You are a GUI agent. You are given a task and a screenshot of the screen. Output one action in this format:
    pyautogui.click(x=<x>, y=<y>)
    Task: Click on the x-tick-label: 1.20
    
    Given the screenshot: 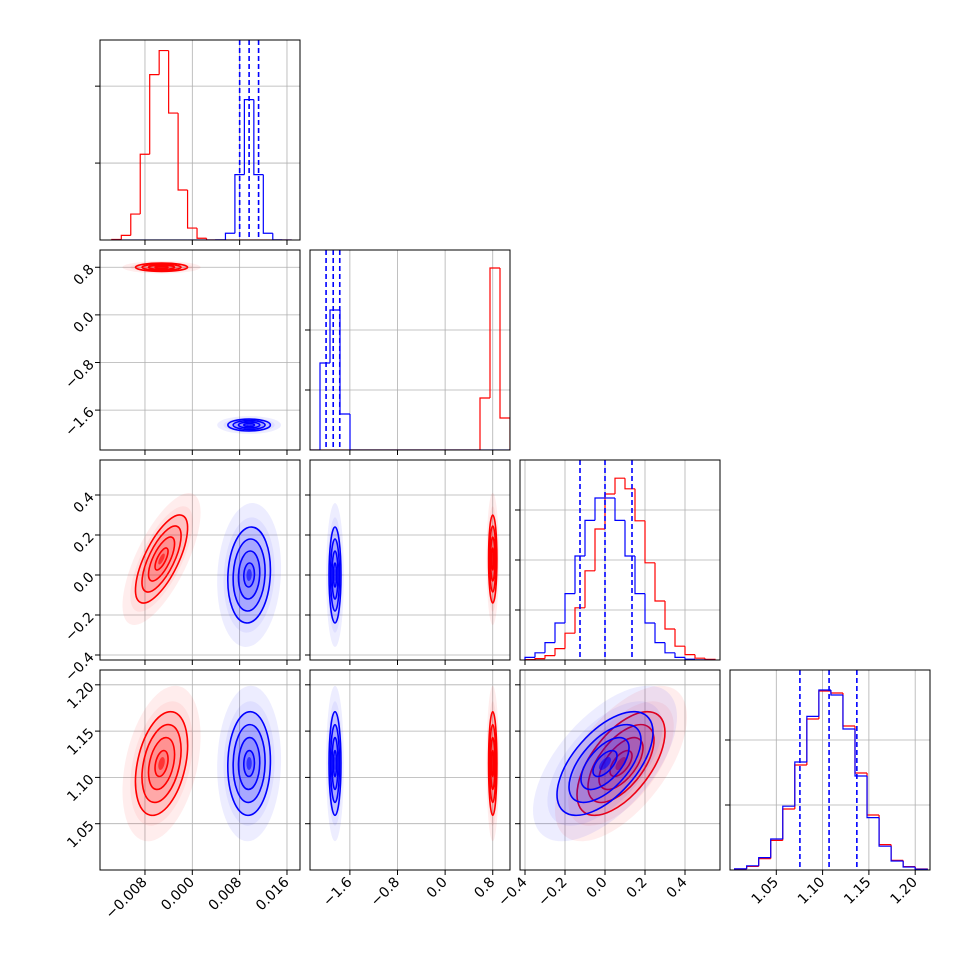 What is the action you would take?
    pyautogui.click(x=903, y=890)
    